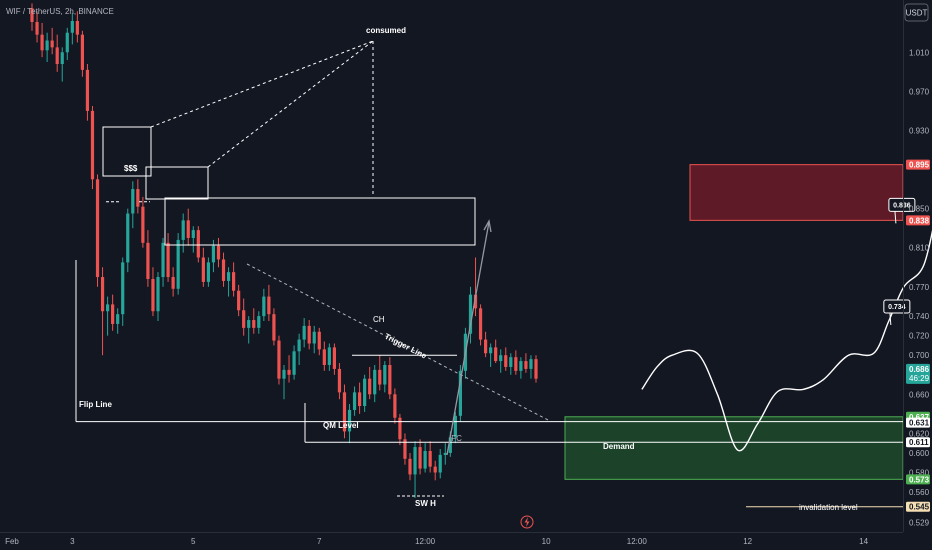  What do you see at coordinates (919, 522) in the screenshot?
I see `price-tick-label: 0.529` at bounding box center [919, 522].